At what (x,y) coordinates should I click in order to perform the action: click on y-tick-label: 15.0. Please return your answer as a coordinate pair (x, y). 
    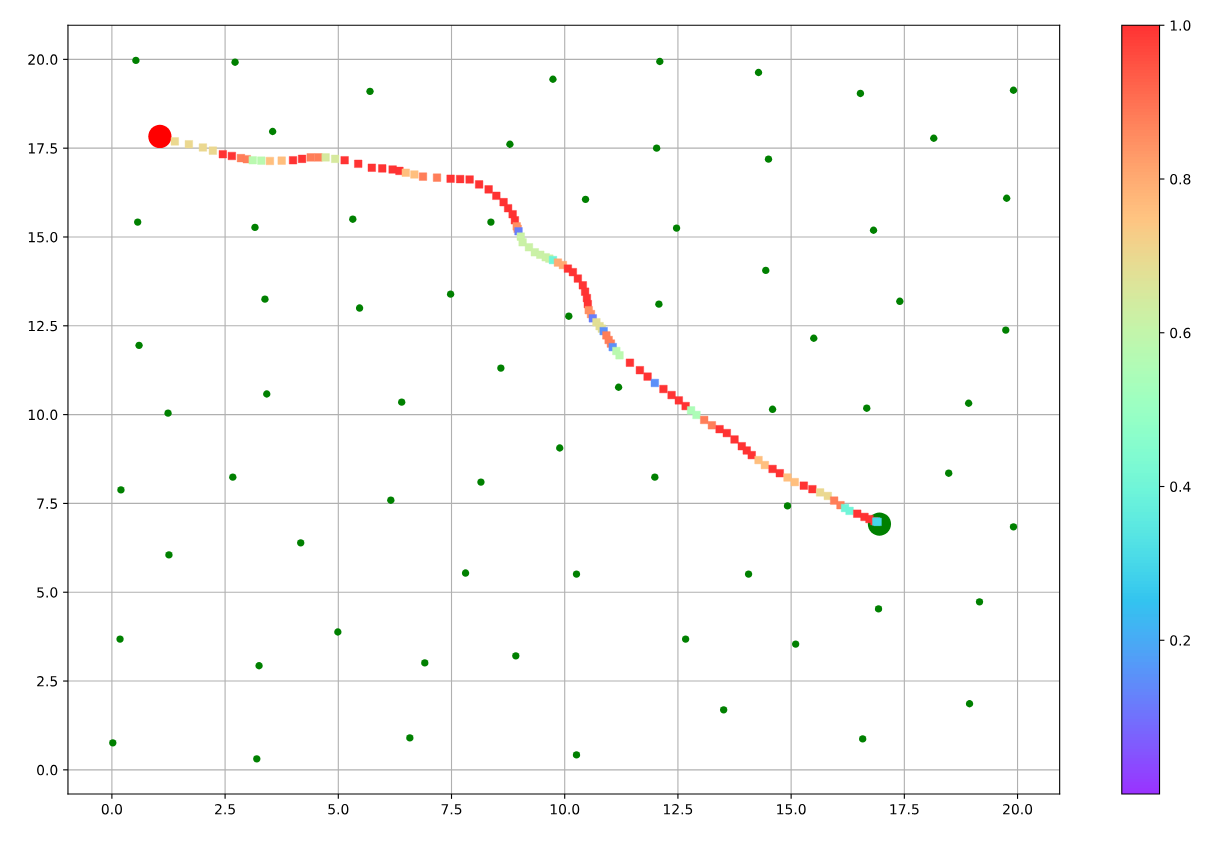
    Looking at the image, I should click on (43, 237).